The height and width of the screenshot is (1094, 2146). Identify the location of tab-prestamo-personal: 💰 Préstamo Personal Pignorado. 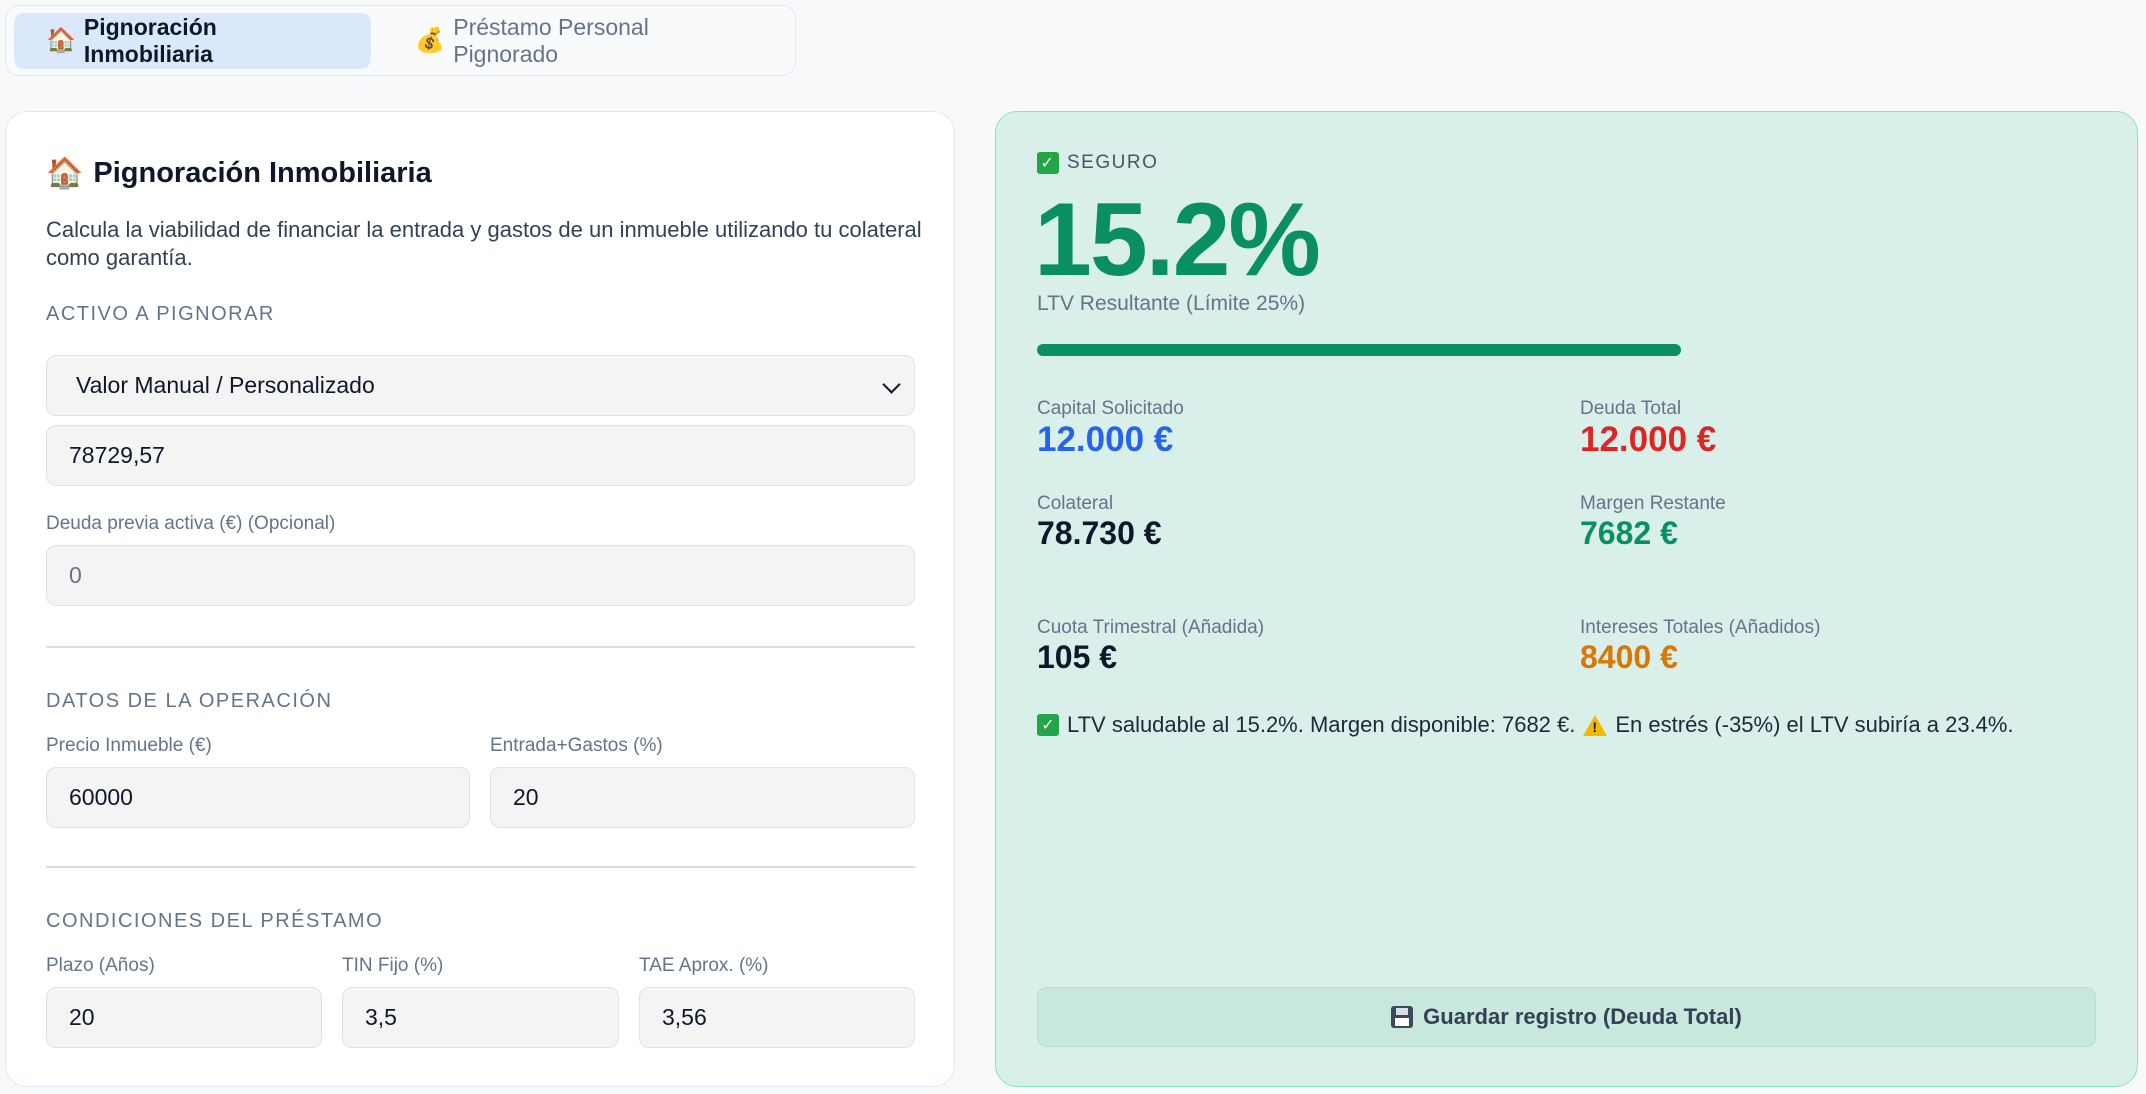
(585, 41).